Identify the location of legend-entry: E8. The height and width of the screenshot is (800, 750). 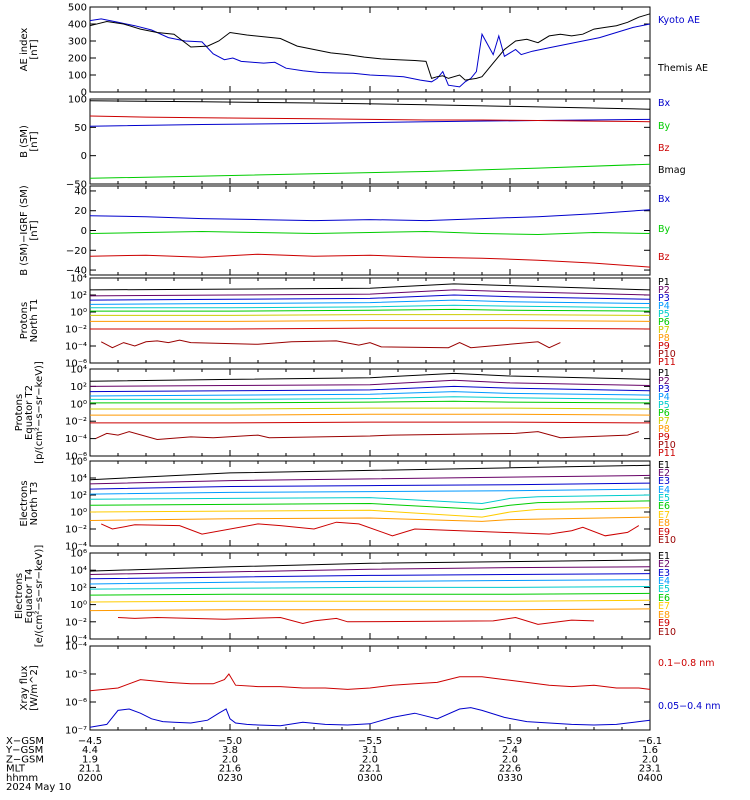
(664, 615).